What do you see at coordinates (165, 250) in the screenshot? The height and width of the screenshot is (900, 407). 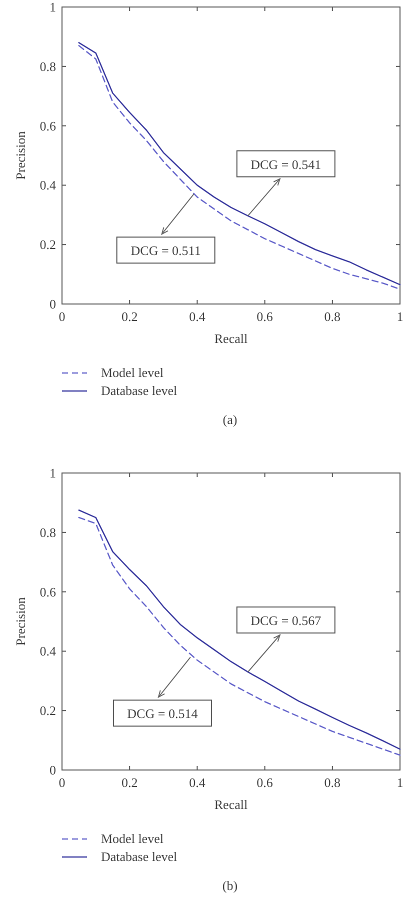 I see `annotation: DCG = 0.511` at bounding box center [165, 250].